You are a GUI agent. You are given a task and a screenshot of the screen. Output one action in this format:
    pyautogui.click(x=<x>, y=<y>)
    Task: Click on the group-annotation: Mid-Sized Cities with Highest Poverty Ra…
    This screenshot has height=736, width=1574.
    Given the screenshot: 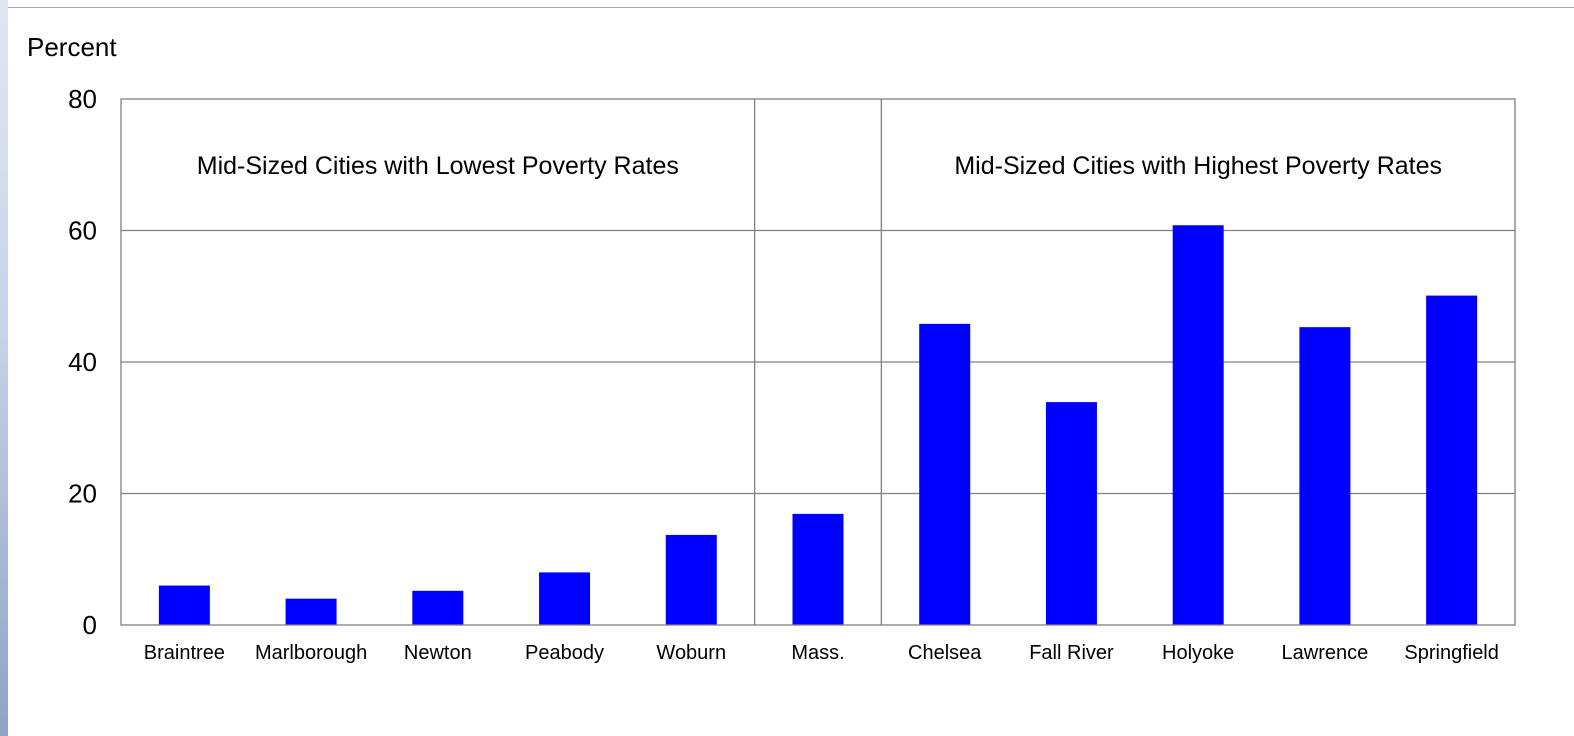 What is the action you would take?
    pyautogui.click(x=1198, y=166)
    